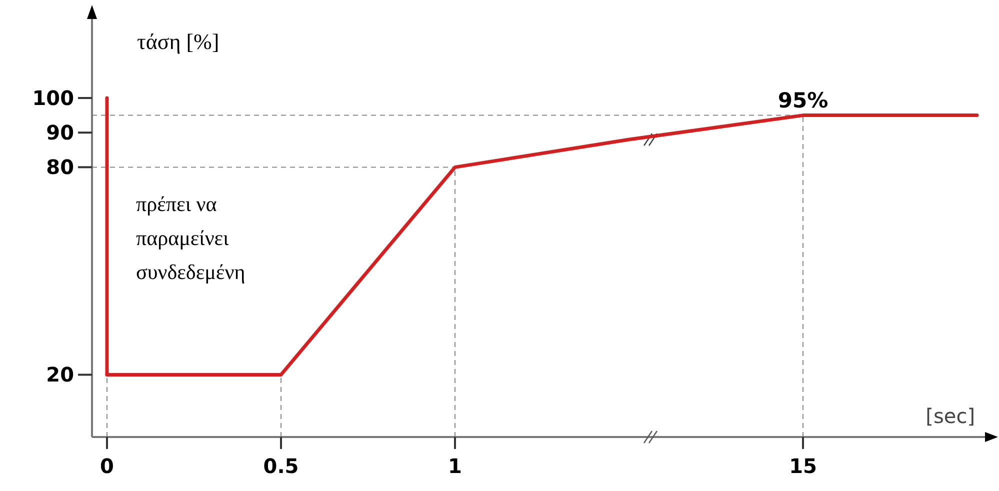  What do you see at coordinates (191, 238) in the screenshot?
I see `annotation: πρέπει να παραμείνει συνδεδεμένη` at bounding box center [191, 238].